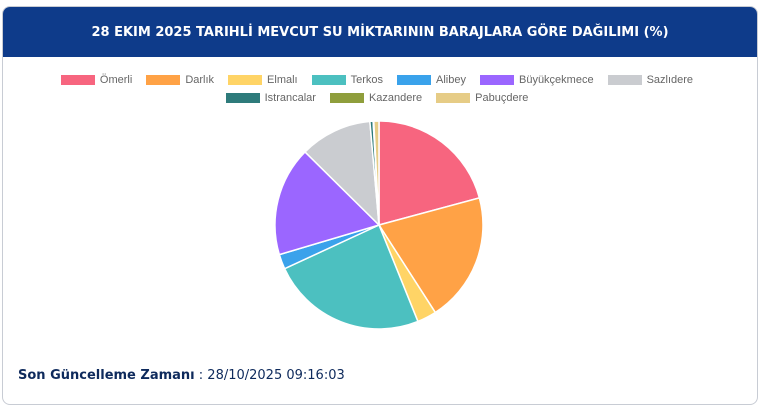  I want to click on legend-label: Alibey, so click(451, 80).